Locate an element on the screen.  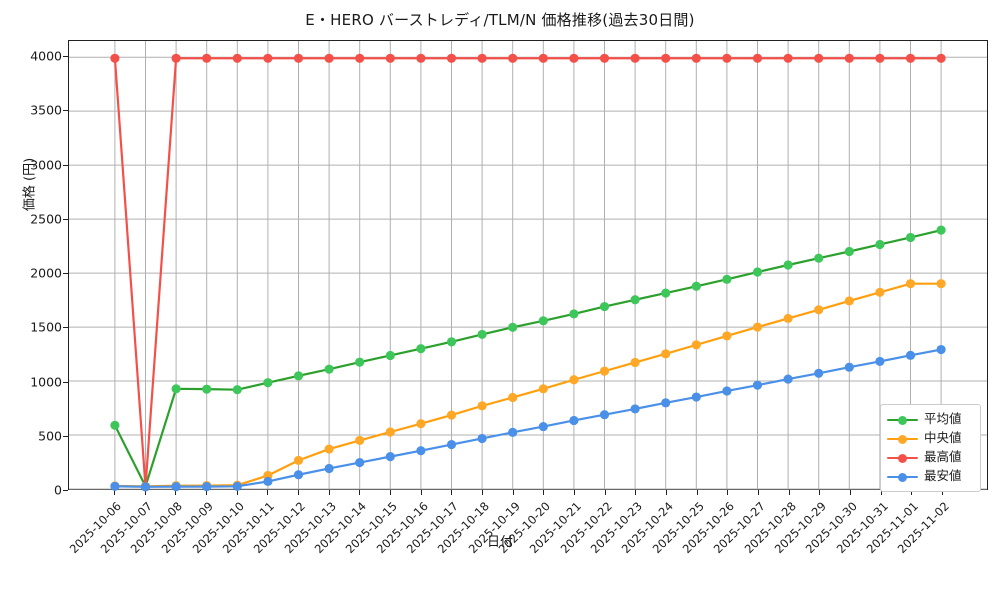
y-tick-label: 1000 is located at coordinates (46, 382).